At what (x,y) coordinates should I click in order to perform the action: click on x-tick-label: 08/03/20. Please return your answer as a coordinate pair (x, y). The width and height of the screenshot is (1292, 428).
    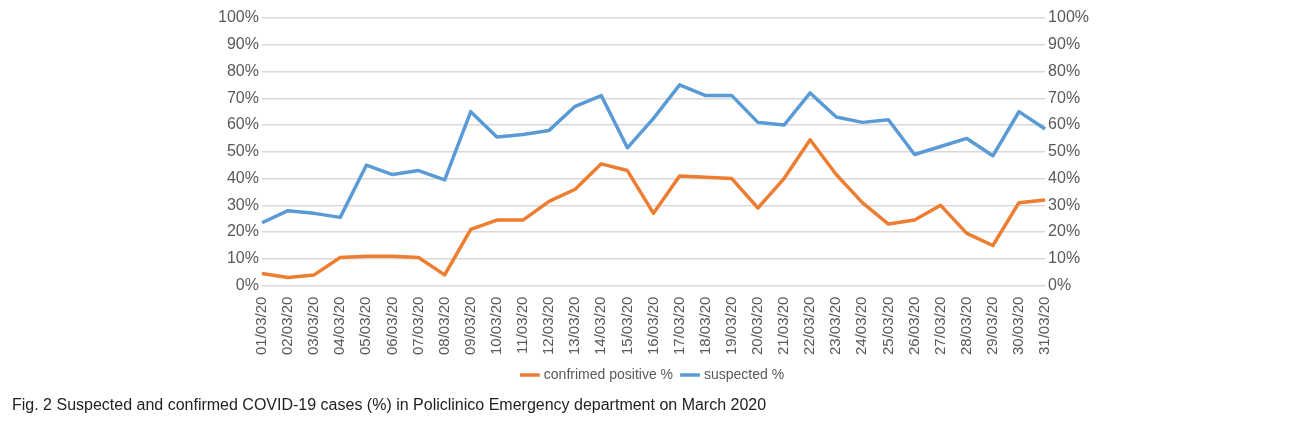
    Looking at the image, I should click on (443, 325).